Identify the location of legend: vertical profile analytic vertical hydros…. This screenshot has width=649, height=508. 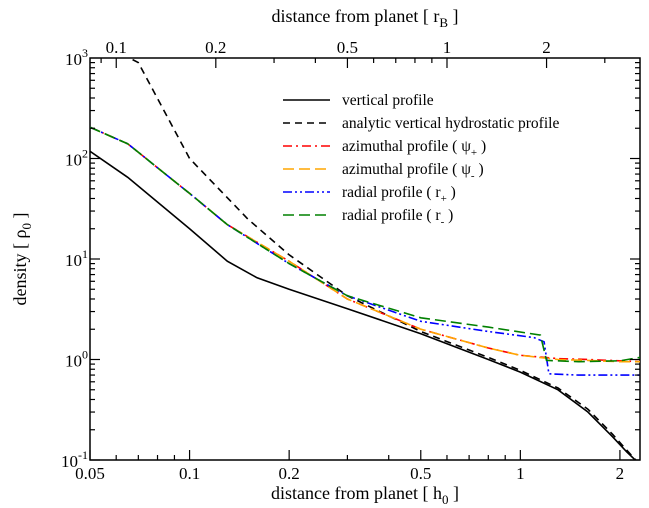
(421, 160).